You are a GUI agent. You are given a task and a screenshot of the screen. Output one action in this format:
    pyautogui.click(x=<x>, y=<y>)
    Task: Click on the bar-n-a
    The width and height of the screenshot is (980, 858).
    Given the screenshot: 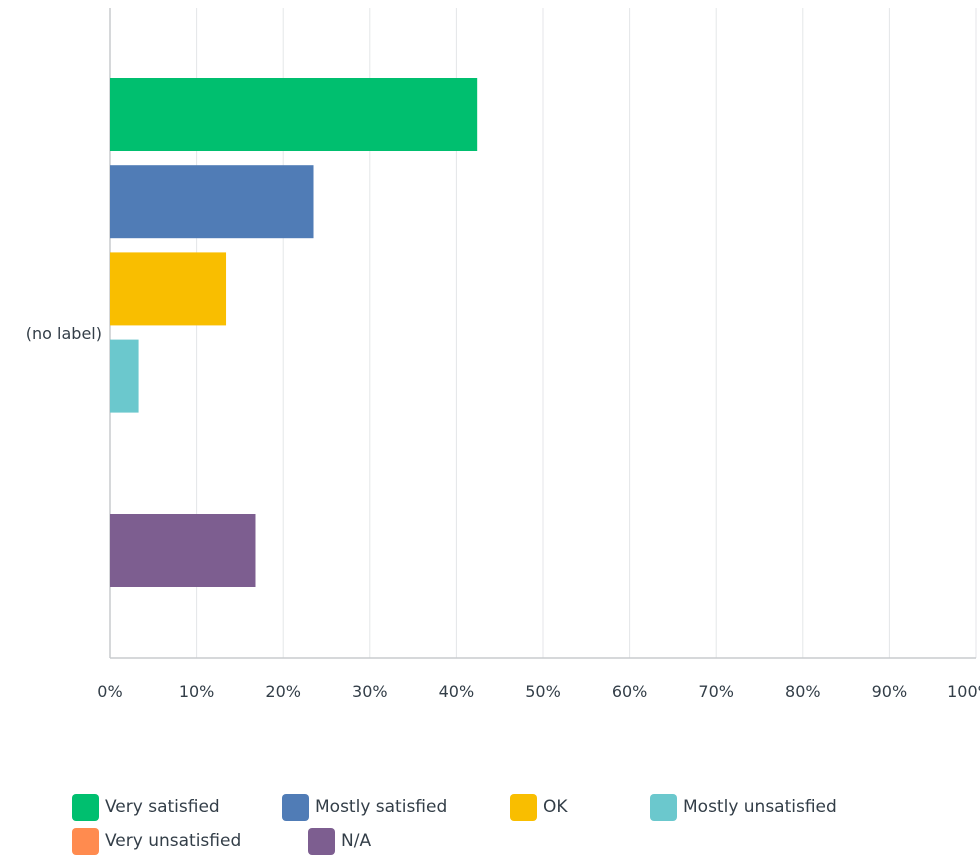 What is the action you would take?
    pyautogui.click(x=183, y=550)
    